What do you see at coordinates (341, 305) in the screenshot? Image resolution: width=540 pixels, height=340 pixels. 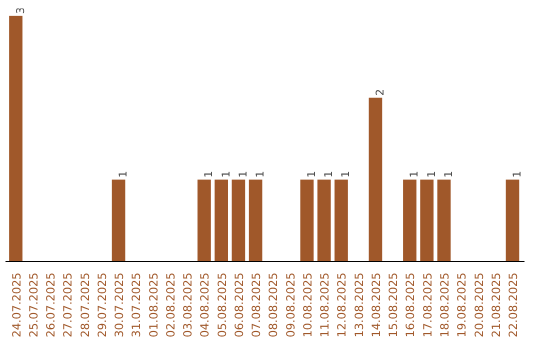 I see `x-tick-label: 12.08.2025` at bounding box center [341, 305].